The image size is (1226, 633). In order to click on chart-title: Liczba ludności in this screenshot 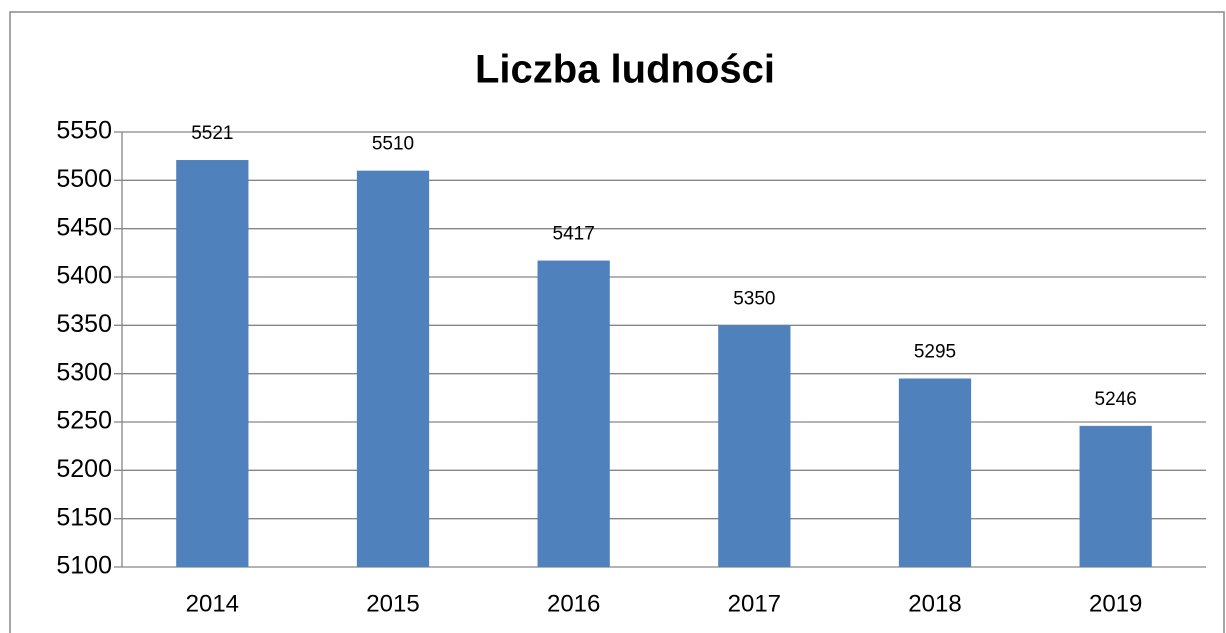, I will do `click(625, 70)`.